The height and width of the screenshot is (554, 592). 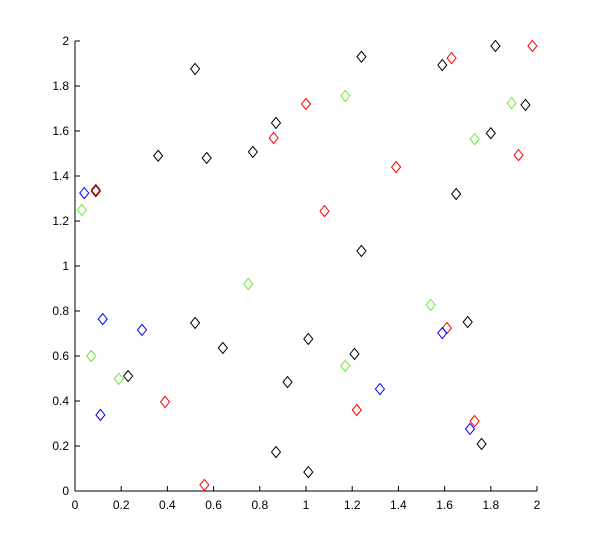 I want to click on y-tick-label: 1.4, so click(x=60, y=176).